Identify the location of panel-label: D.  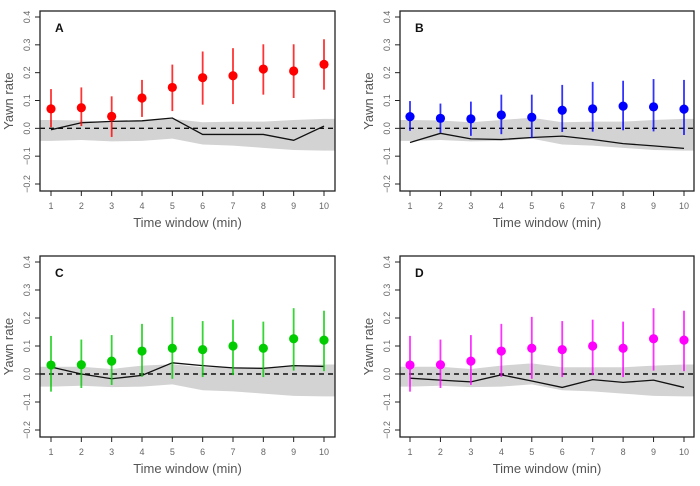
(419, 273).